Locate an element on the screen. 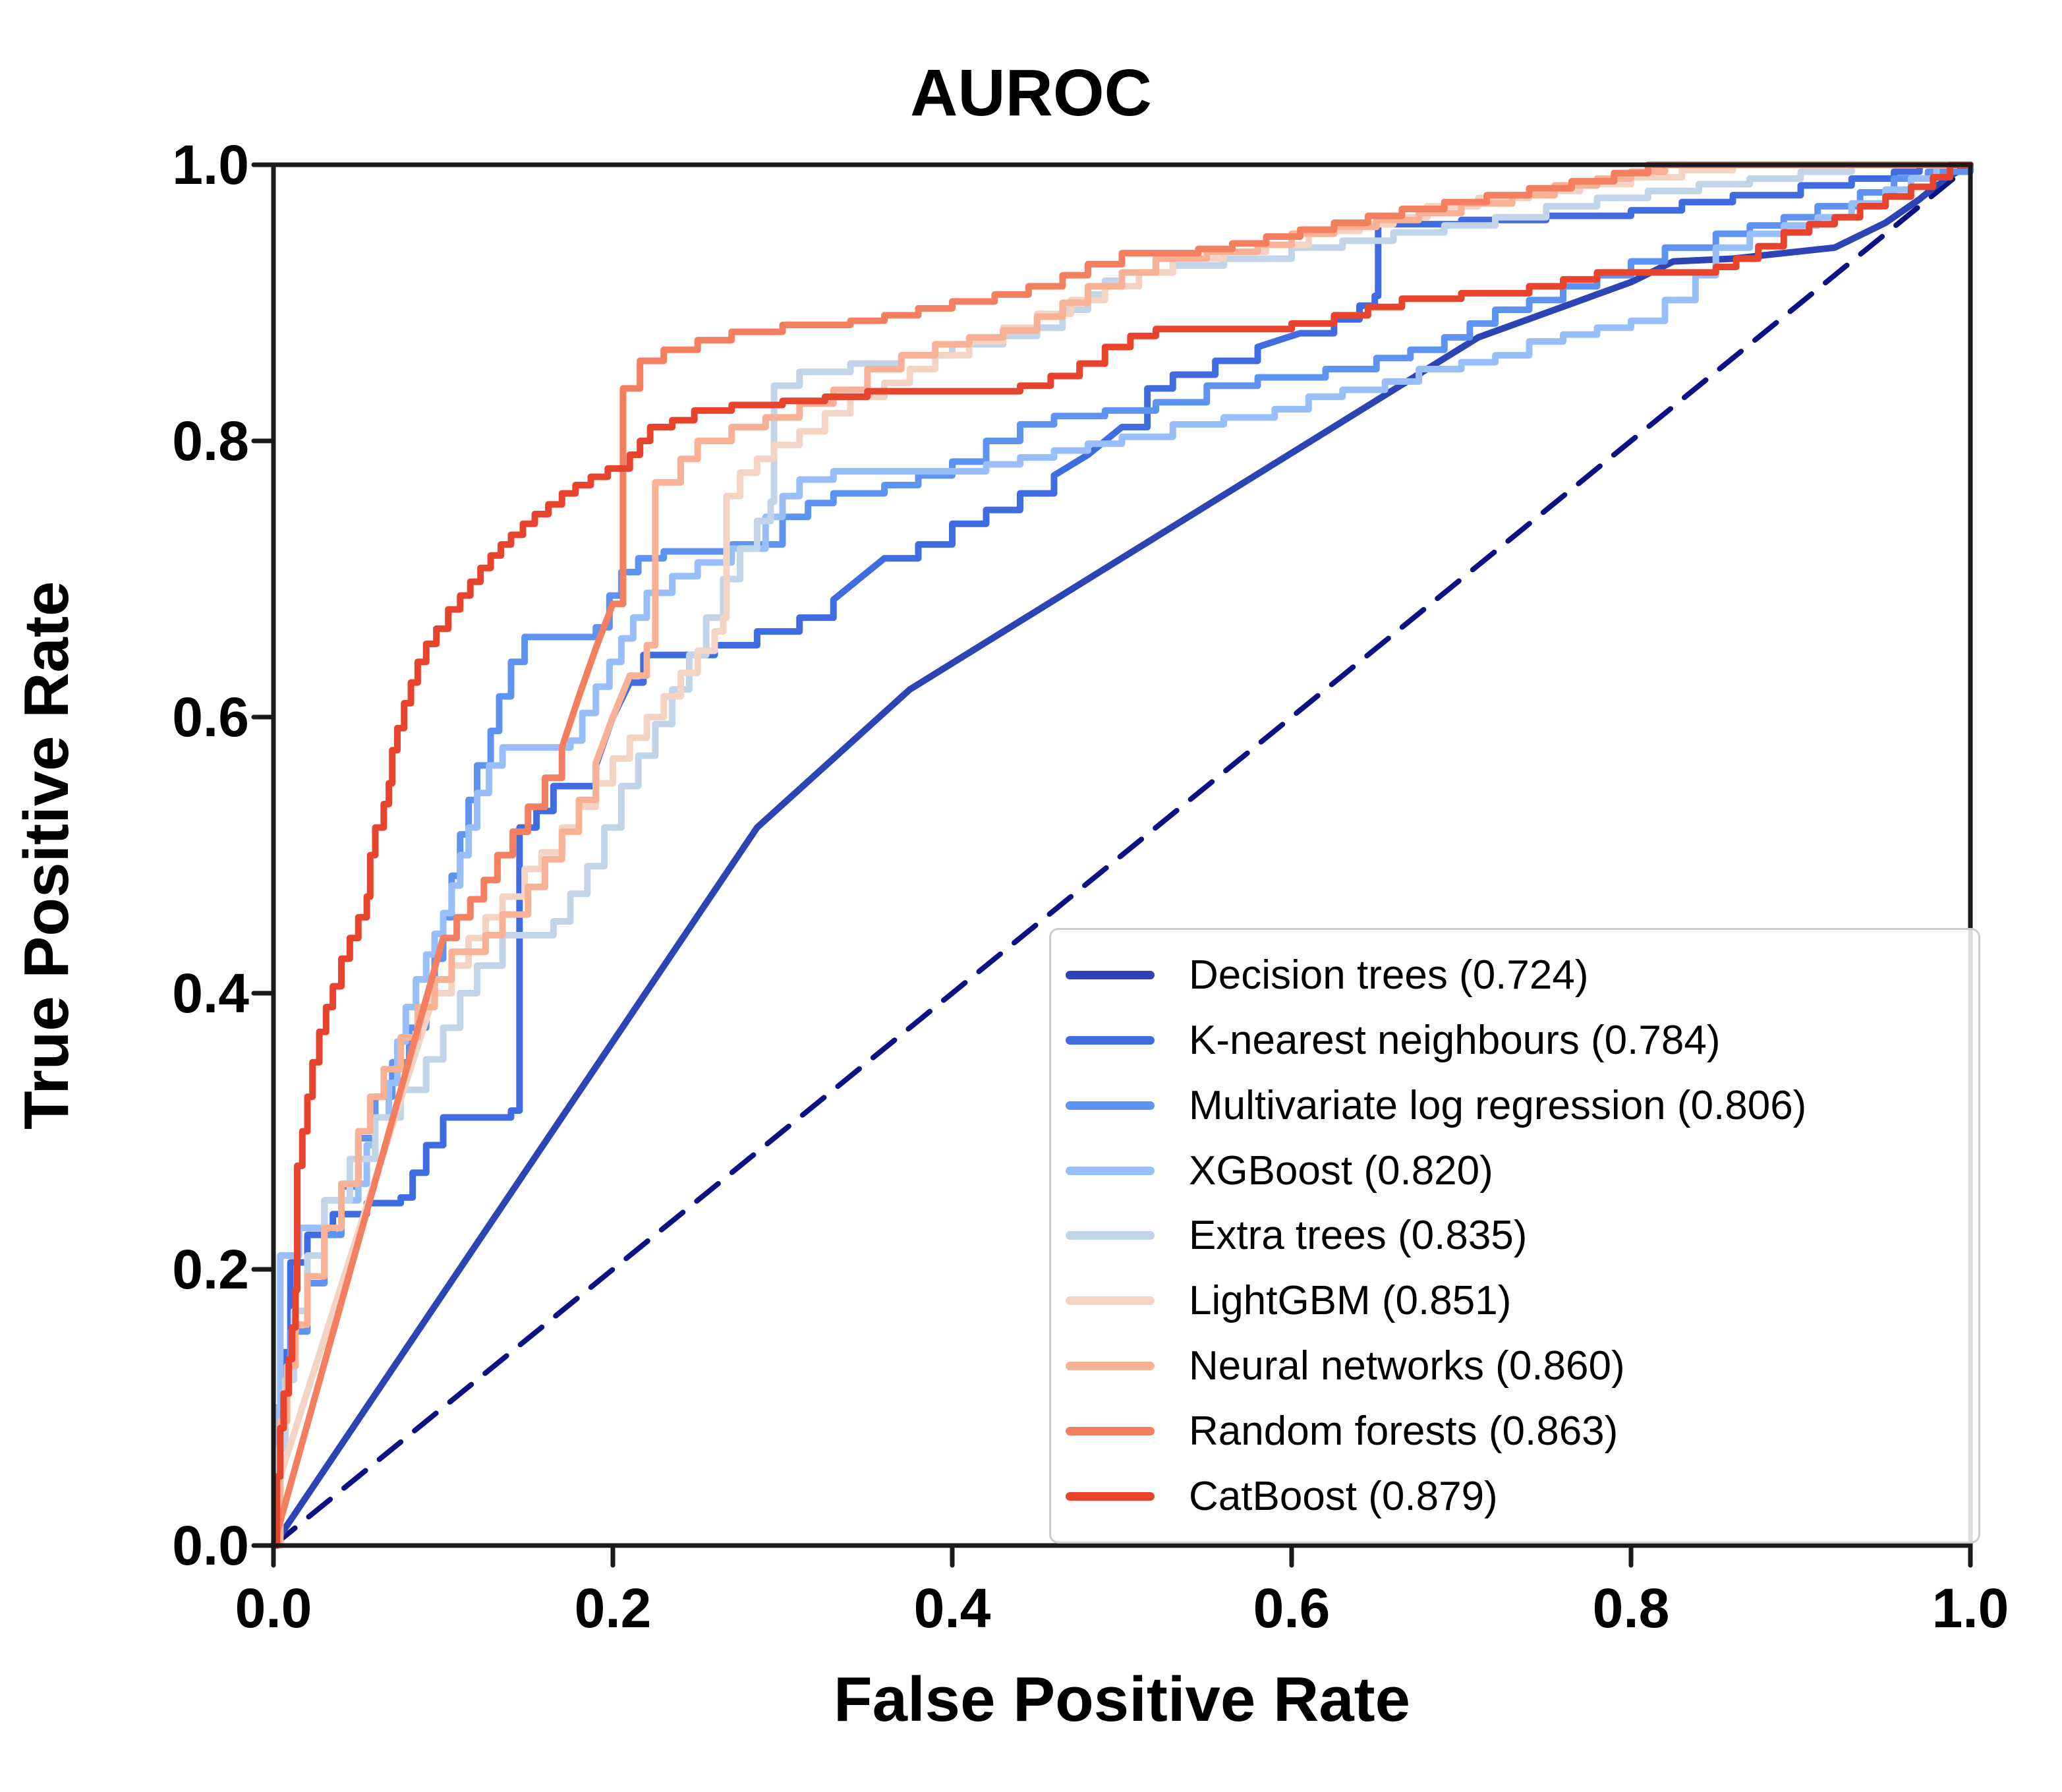 The width and height of the screenshot is (2062, 1792). legend-item-multivariate-log-regression: Multivariate log regression (0.806) is located at coordinates (1522, 1106).